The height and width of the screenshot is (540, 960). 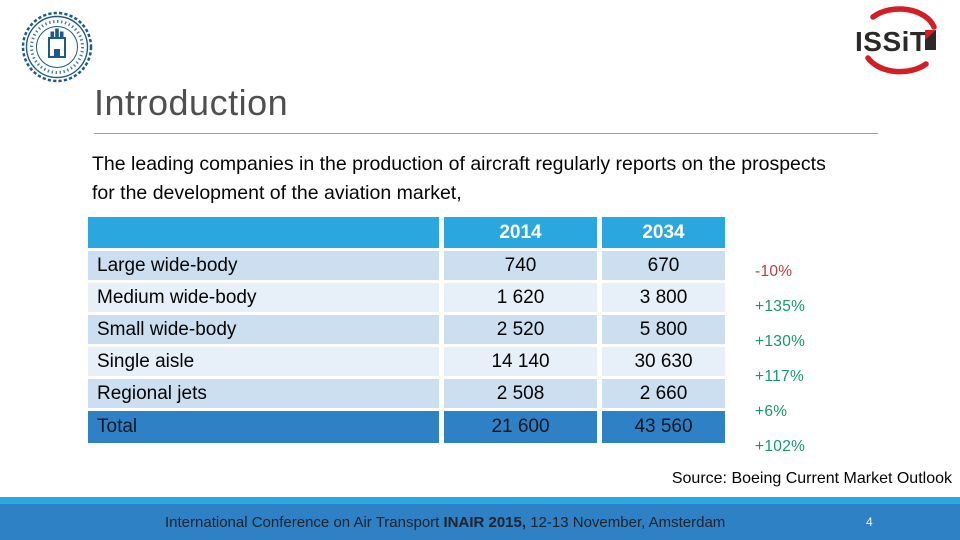 What do you see at coordinates (663, 267) in the screenshot?
I see `value-2034: 670` at bounding box center [663, 267].